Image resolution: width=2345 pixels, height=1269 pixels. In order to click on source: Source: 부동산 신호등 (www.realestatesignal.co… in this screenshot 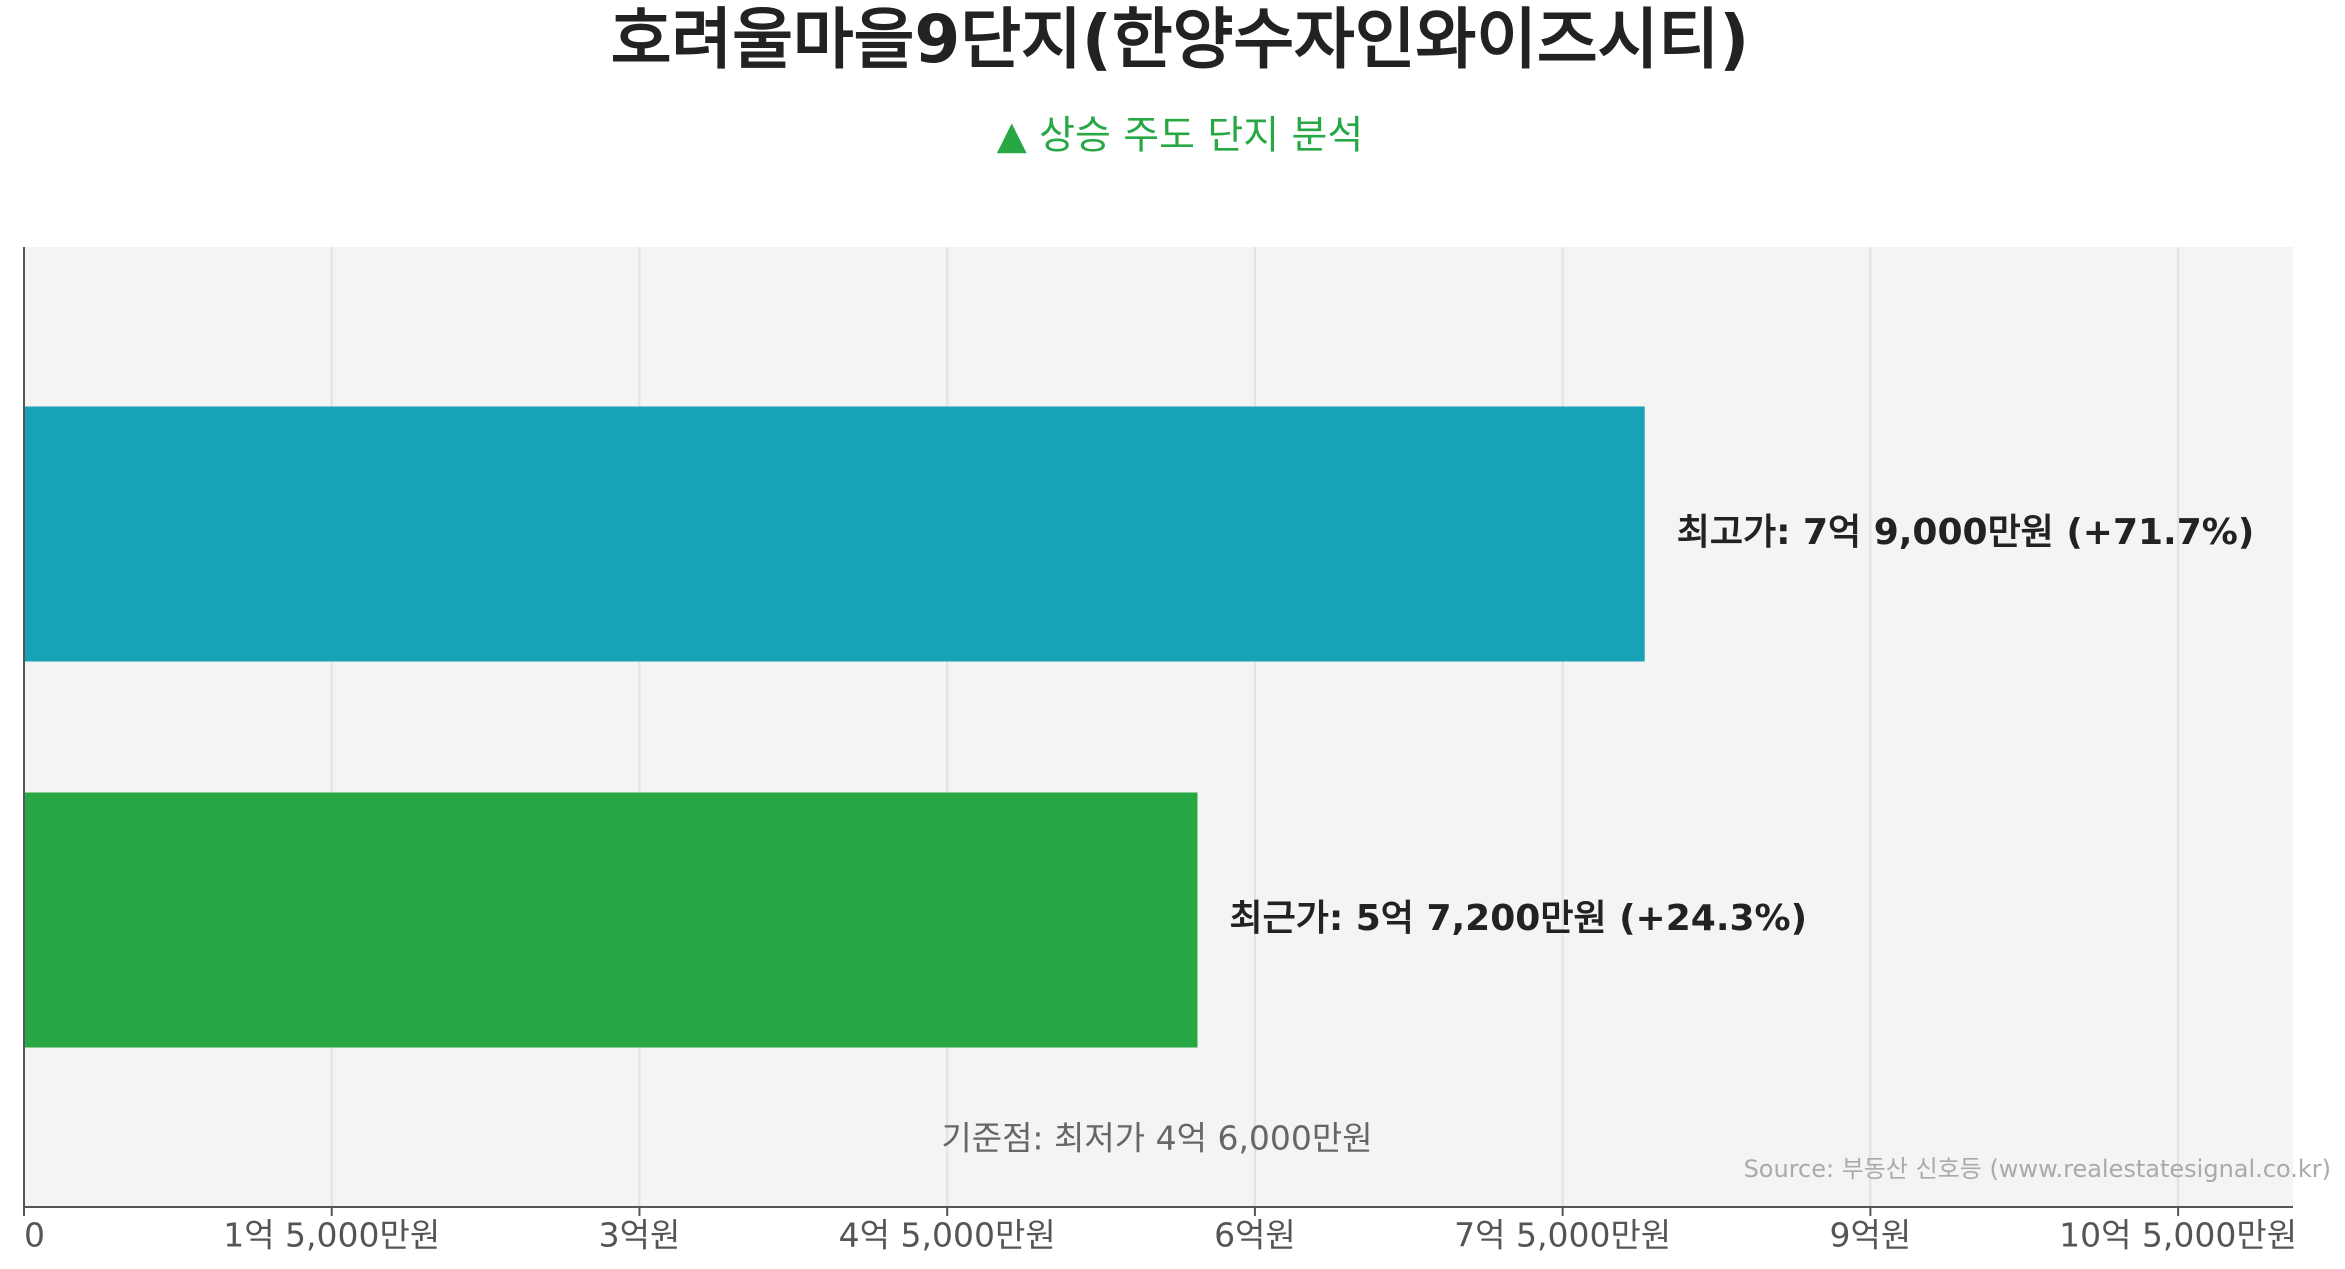, I will do `click(2037, 1169)`.